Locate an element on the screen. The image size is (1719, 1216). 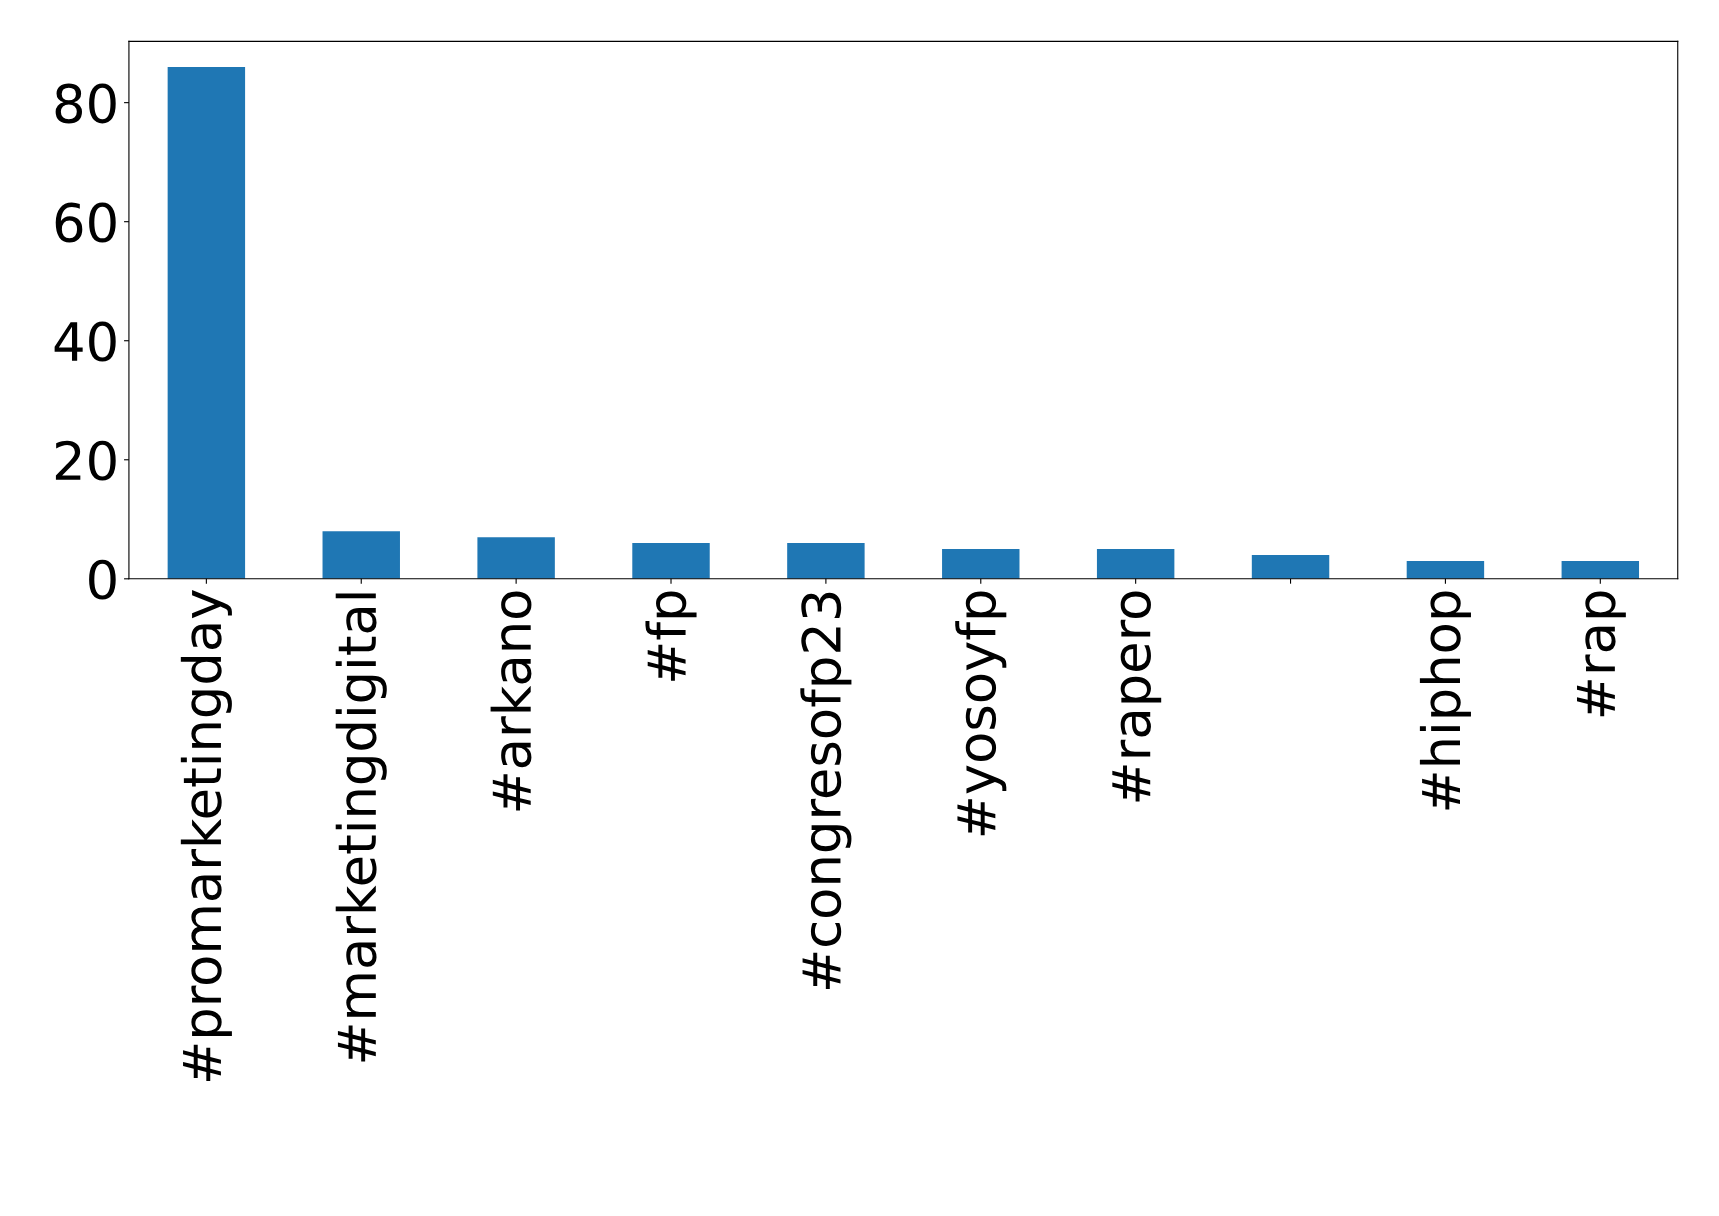
x-tick-label: #arkano is located at coordinates (511, 701).